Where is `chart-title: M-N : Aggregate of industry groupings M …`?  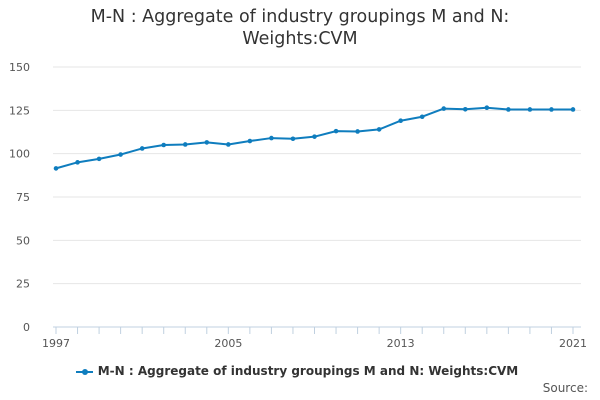 chart-title: M-N : Aggregate of industry groupings M … is located at coordinates (300, 28).